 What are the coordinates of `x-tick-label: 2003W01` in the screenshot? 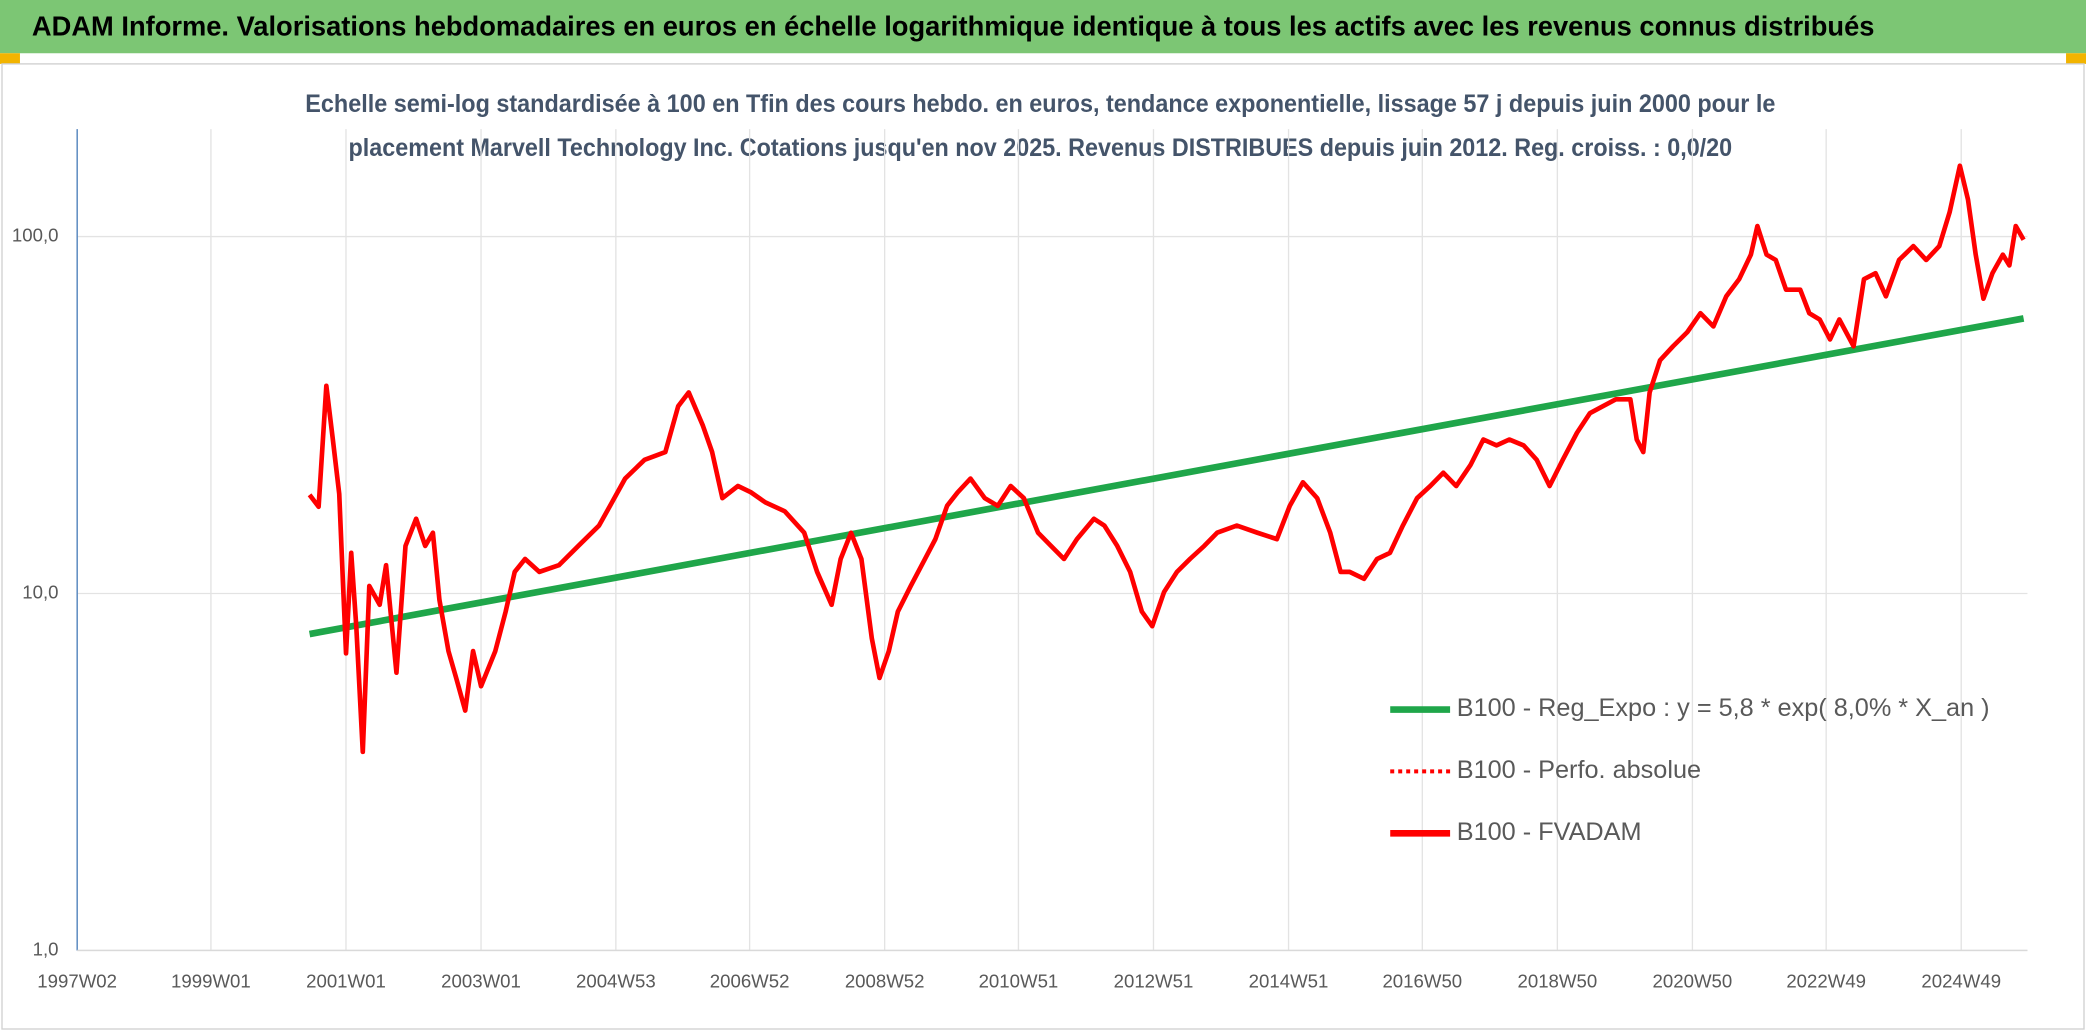 It's located at (481, 980).